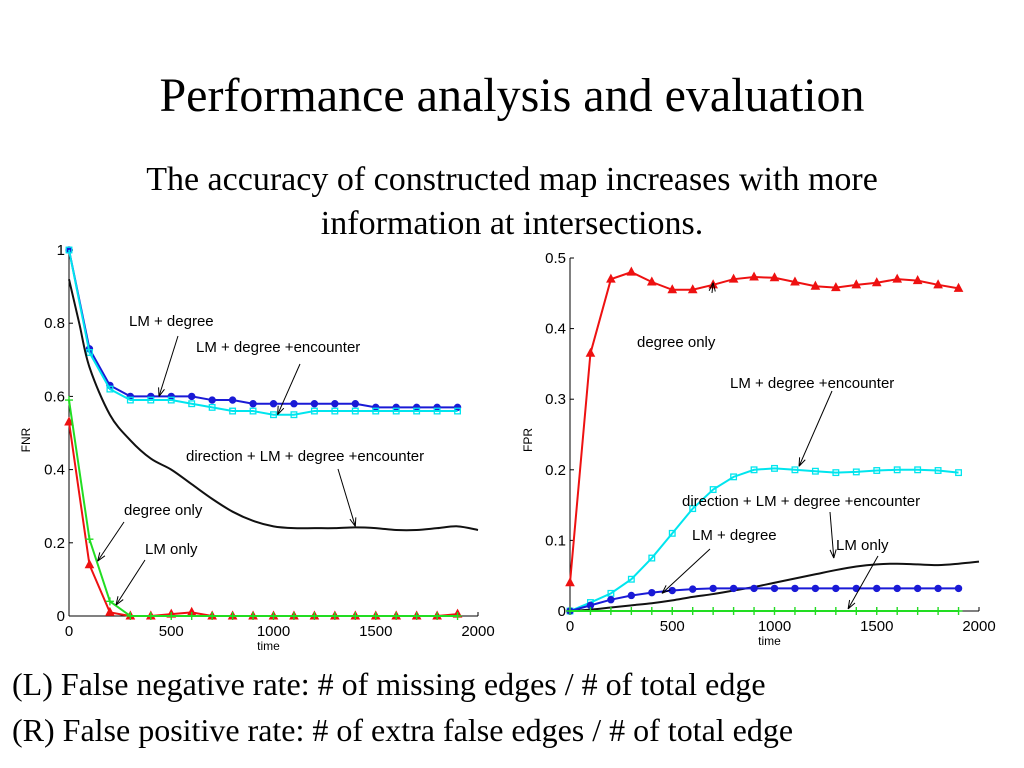 The width and height of the screenshot is (1024, 768). I want to click on series-line-lm-degree, so click(263, 329).